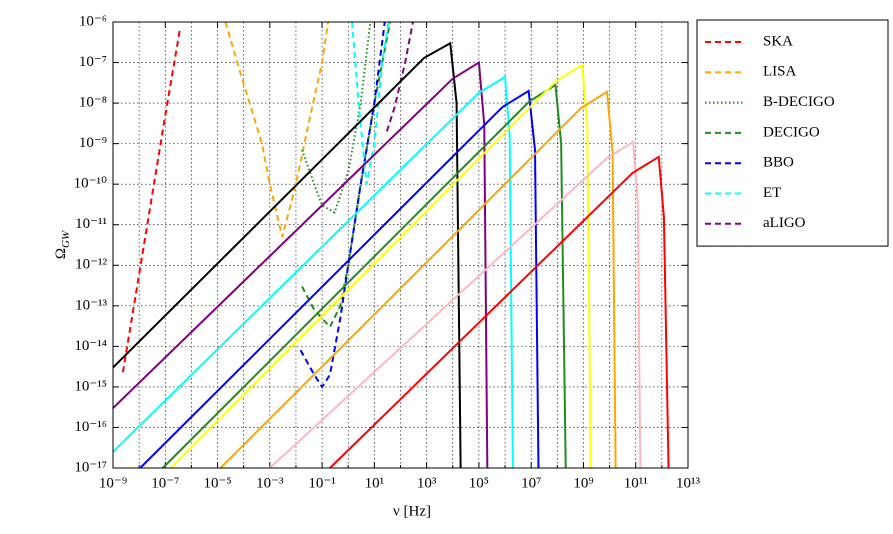 Image resolution: width=893 pixels, height=534 pixels. I want to click on x-tick-label: 10⁻⁵, so click(217, 483).